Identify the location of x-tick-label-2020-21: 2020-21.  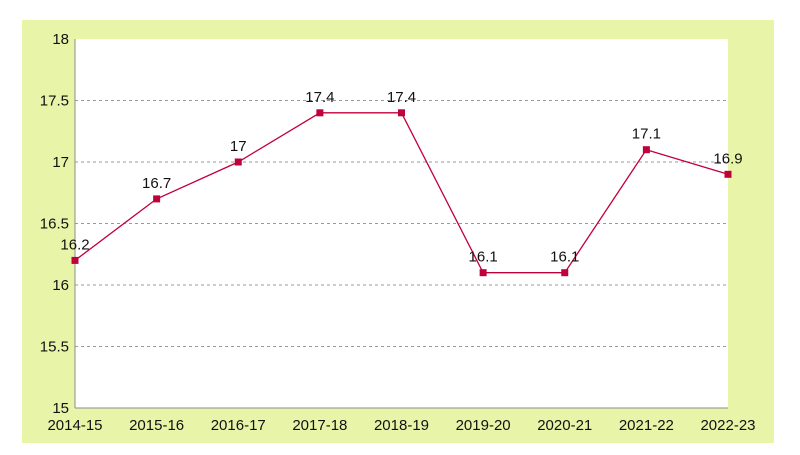
(564, 425).